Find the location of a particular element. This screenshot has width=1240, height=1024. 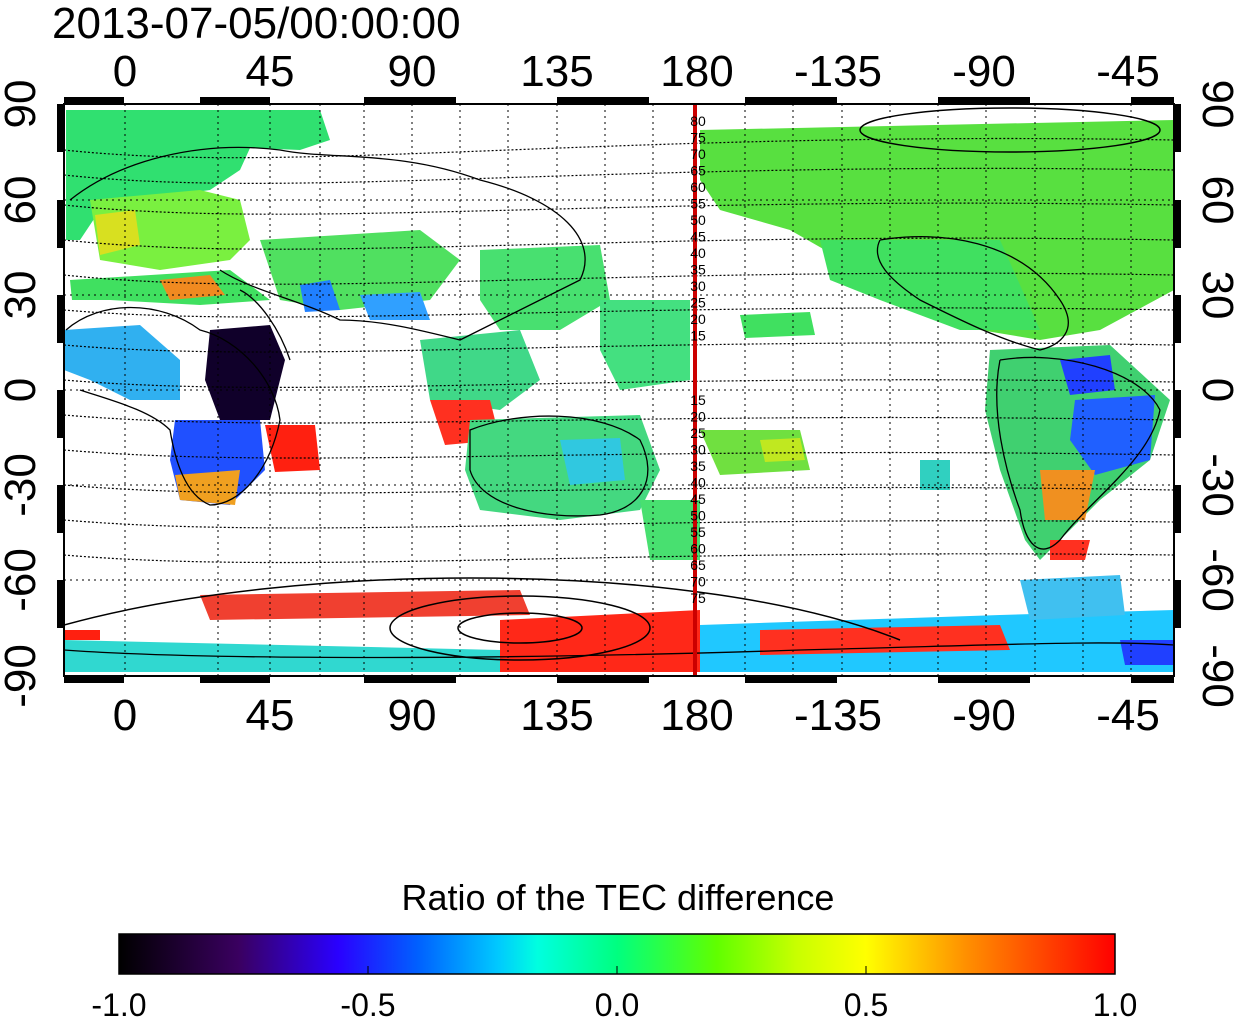

left-tick-label: 0 is located at coordinates (22, 390).